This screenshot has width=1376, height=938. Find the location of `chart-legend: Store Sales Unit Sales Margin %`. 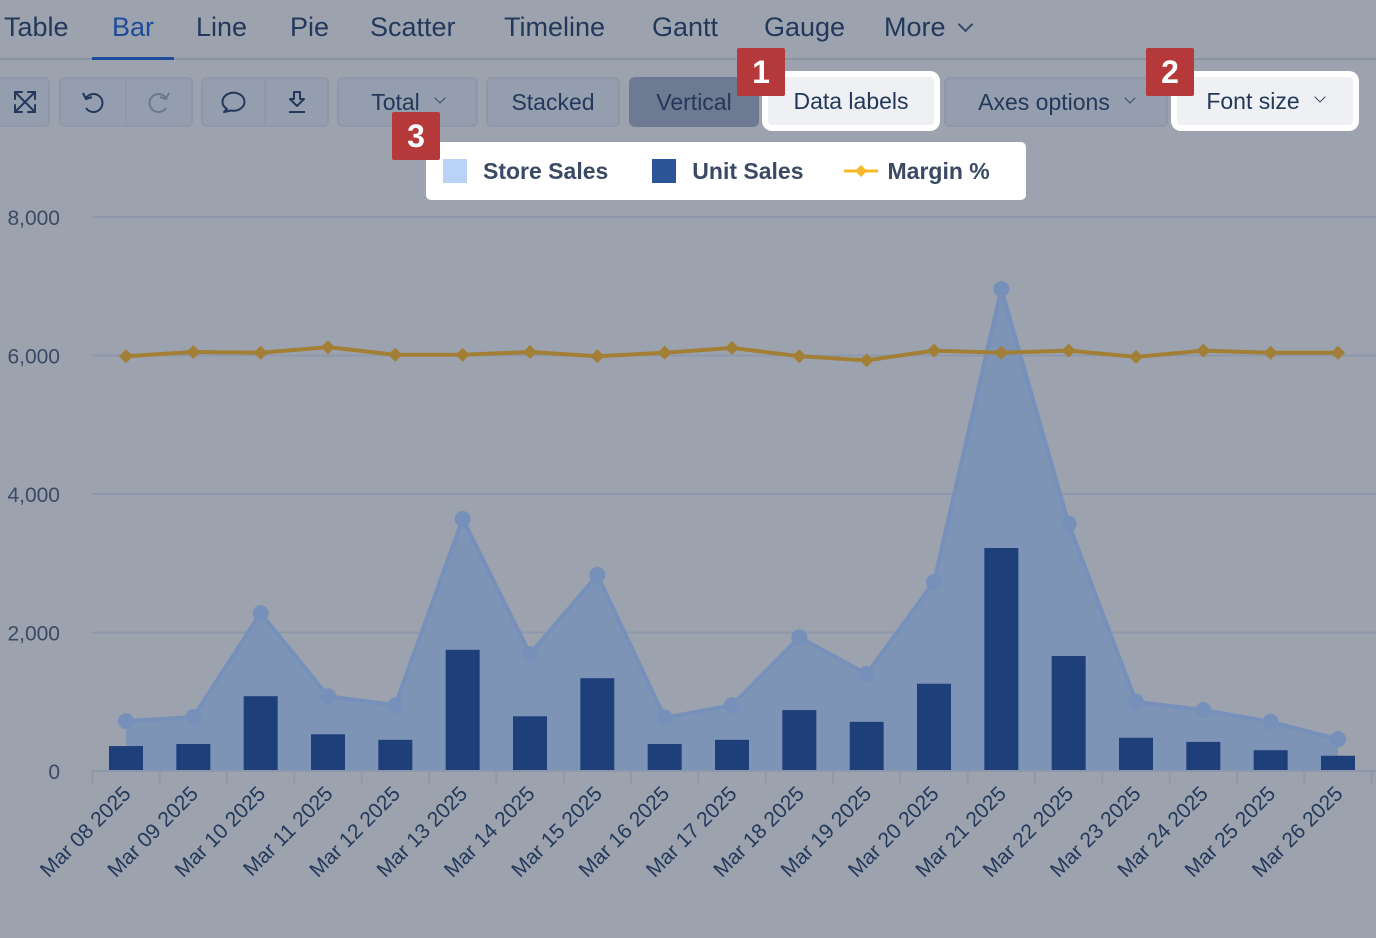

chart-legend: Store Sales Unit Sales Margin % is located at coordinates (726, 171).